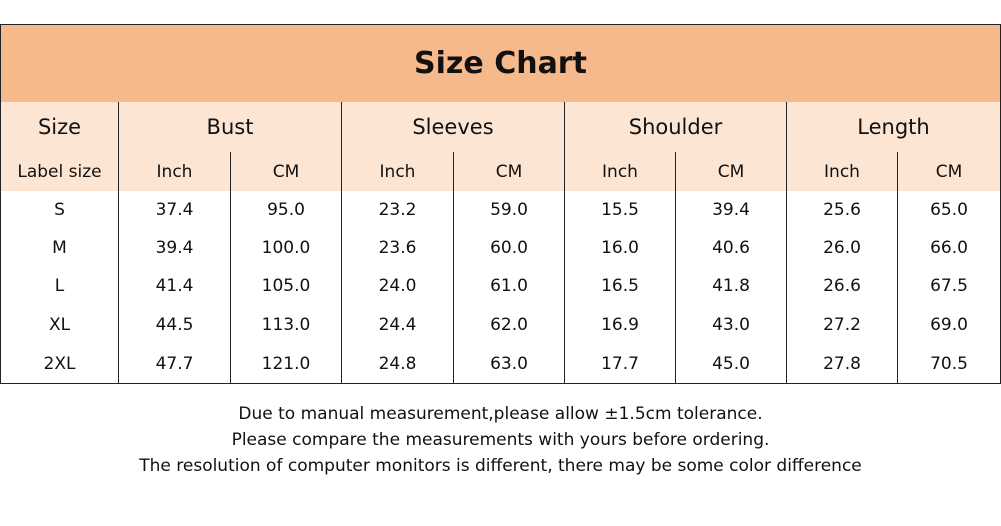 This screenshot has width=1001, height=526. What do you see at coordinates (59, 364) in the screenshot?
I see `size-label: 2XL` at bounding box center [59, 364].